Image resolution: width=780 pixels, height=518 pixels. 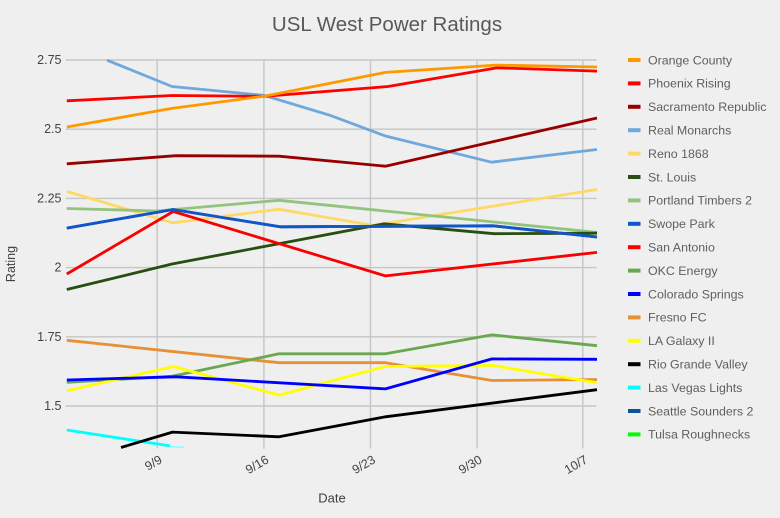 What do you see at coordinates (331, 498) in the screenshot?
I see `svg-text: Date` at bounding box center [331, 498].